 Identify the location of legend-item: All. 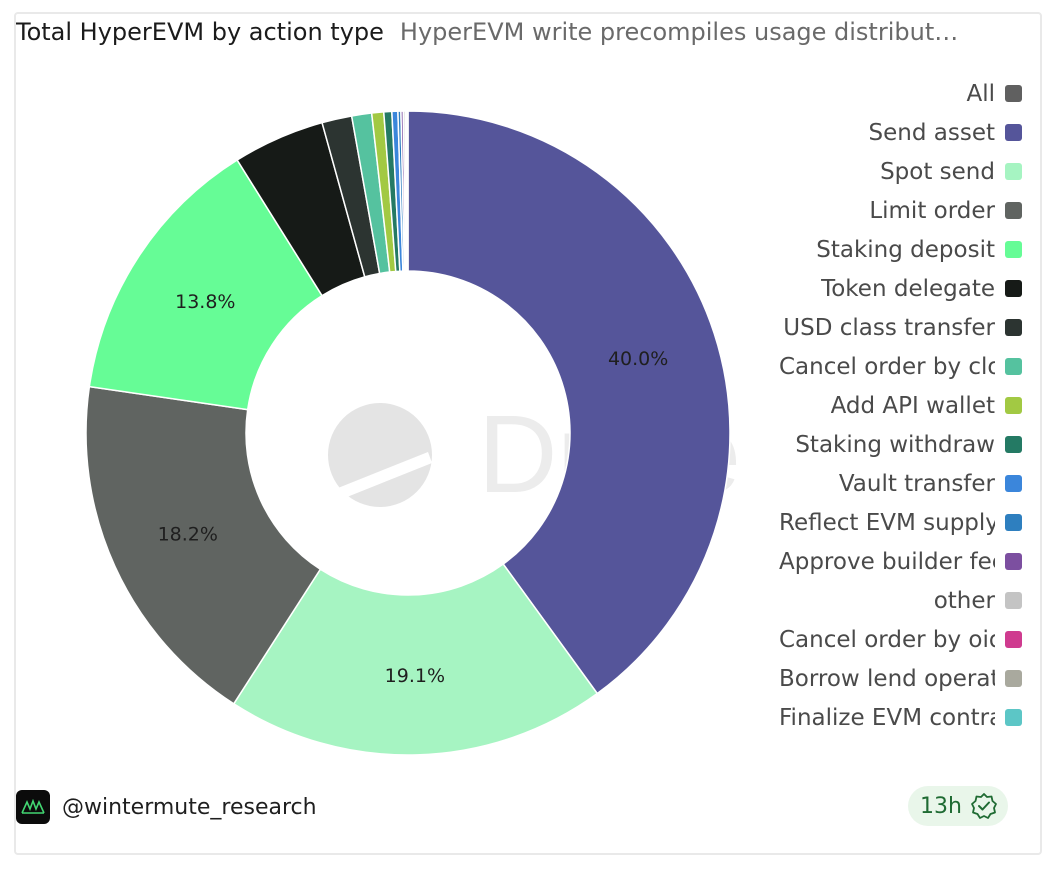
(891, 93).